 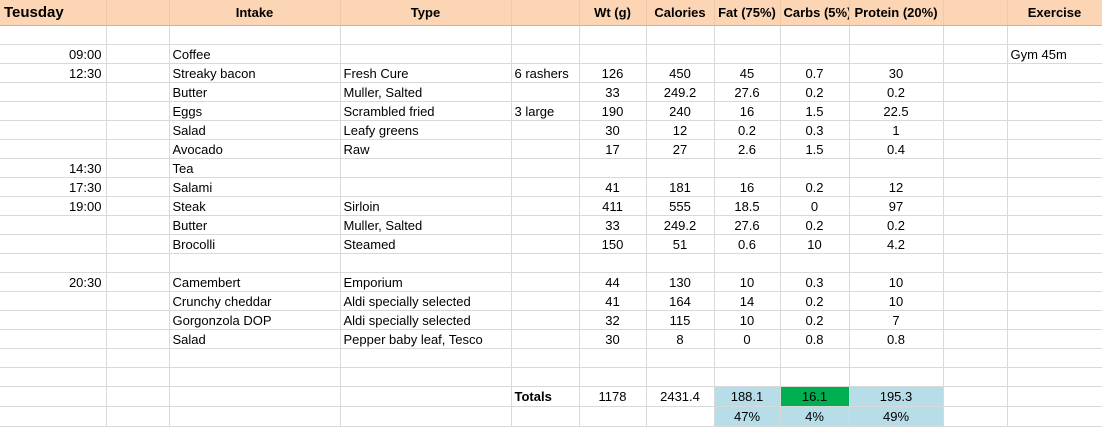 What do you see at coordinates (896, 320) in the screenshot?
I see `protein-cell: 7` at bounding box center [896, 320].